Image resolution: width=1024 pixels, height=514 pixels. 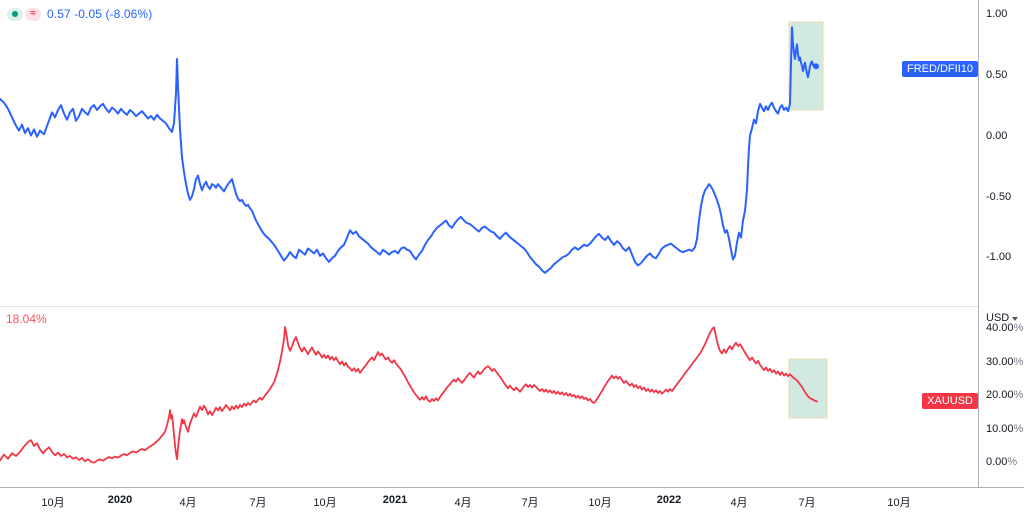 I want to click on chevron-down-icon, so click(x=1015, y=318).